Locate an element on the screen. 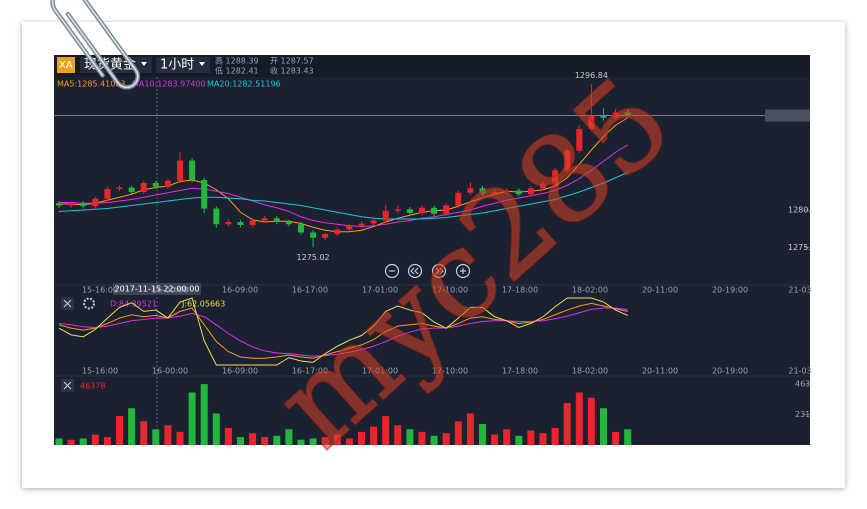 The image size is (867, 509). period: 1小时 is located at coordinates (177, 65).